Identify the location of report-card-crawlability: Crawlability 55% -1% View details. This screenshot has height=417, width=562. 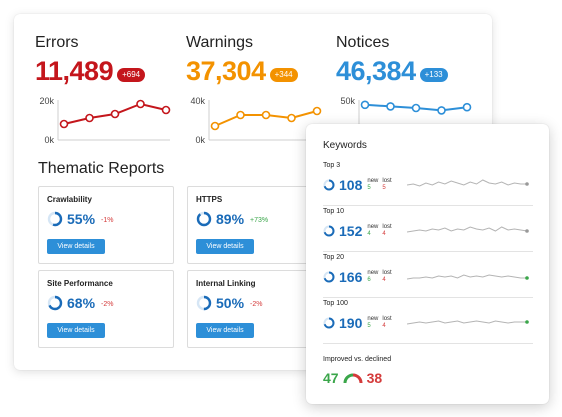
(106, 225).